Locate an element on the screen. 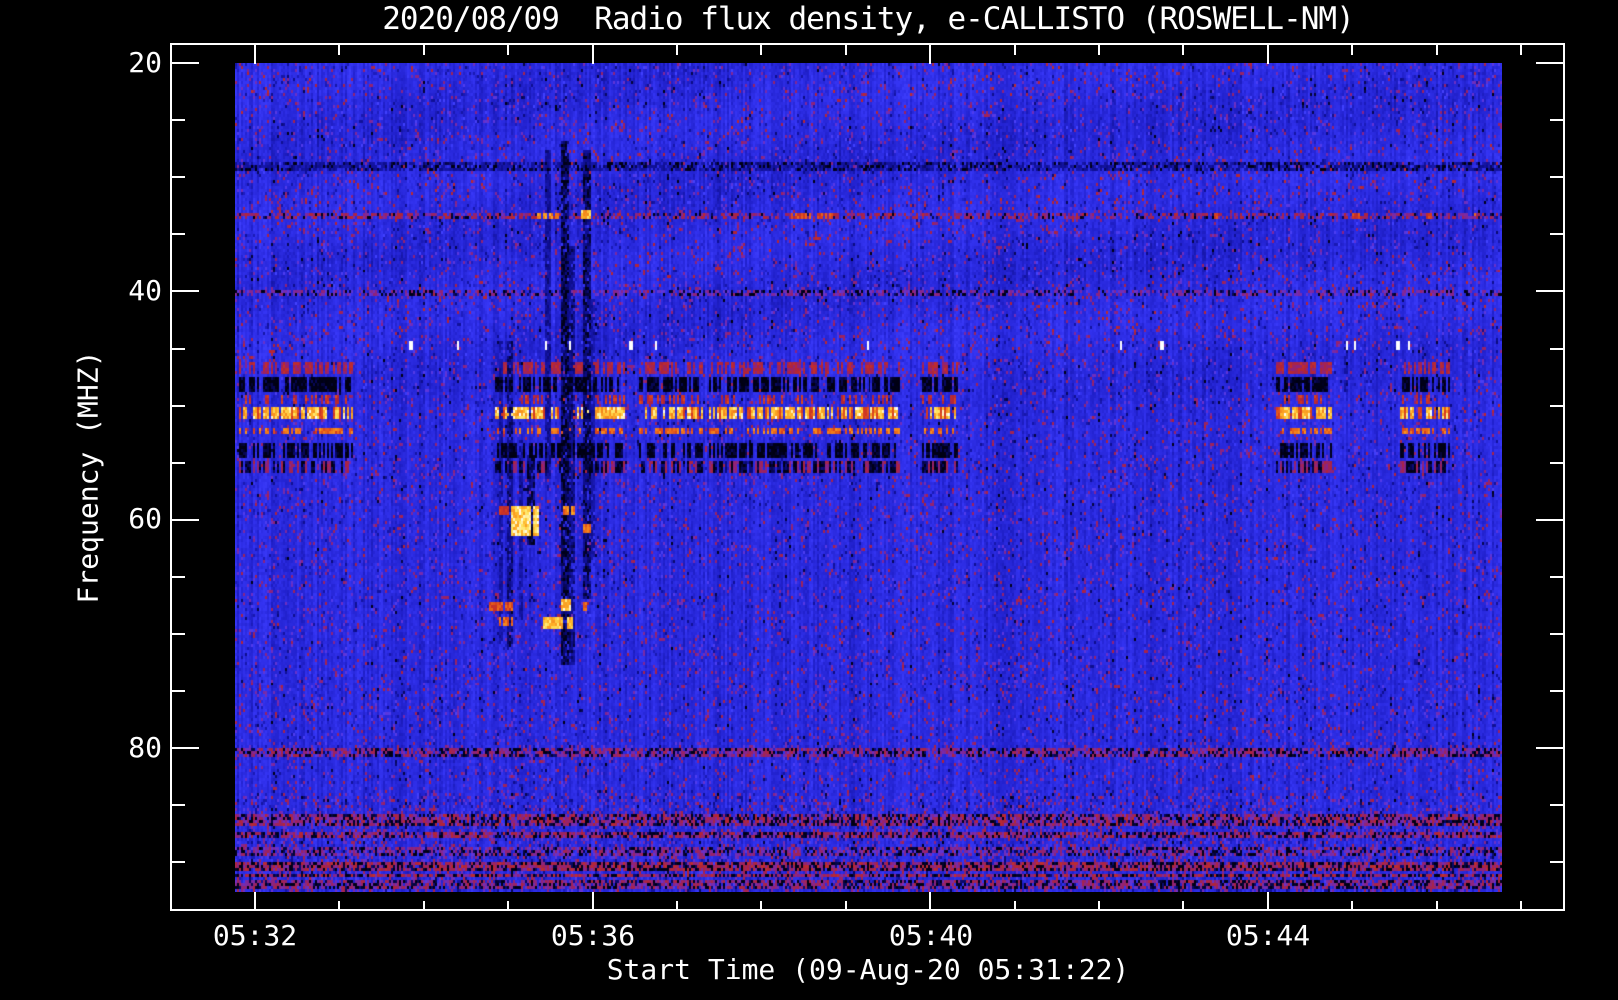  y-tick-label-80: 80 is located at coordinates (145, 747).